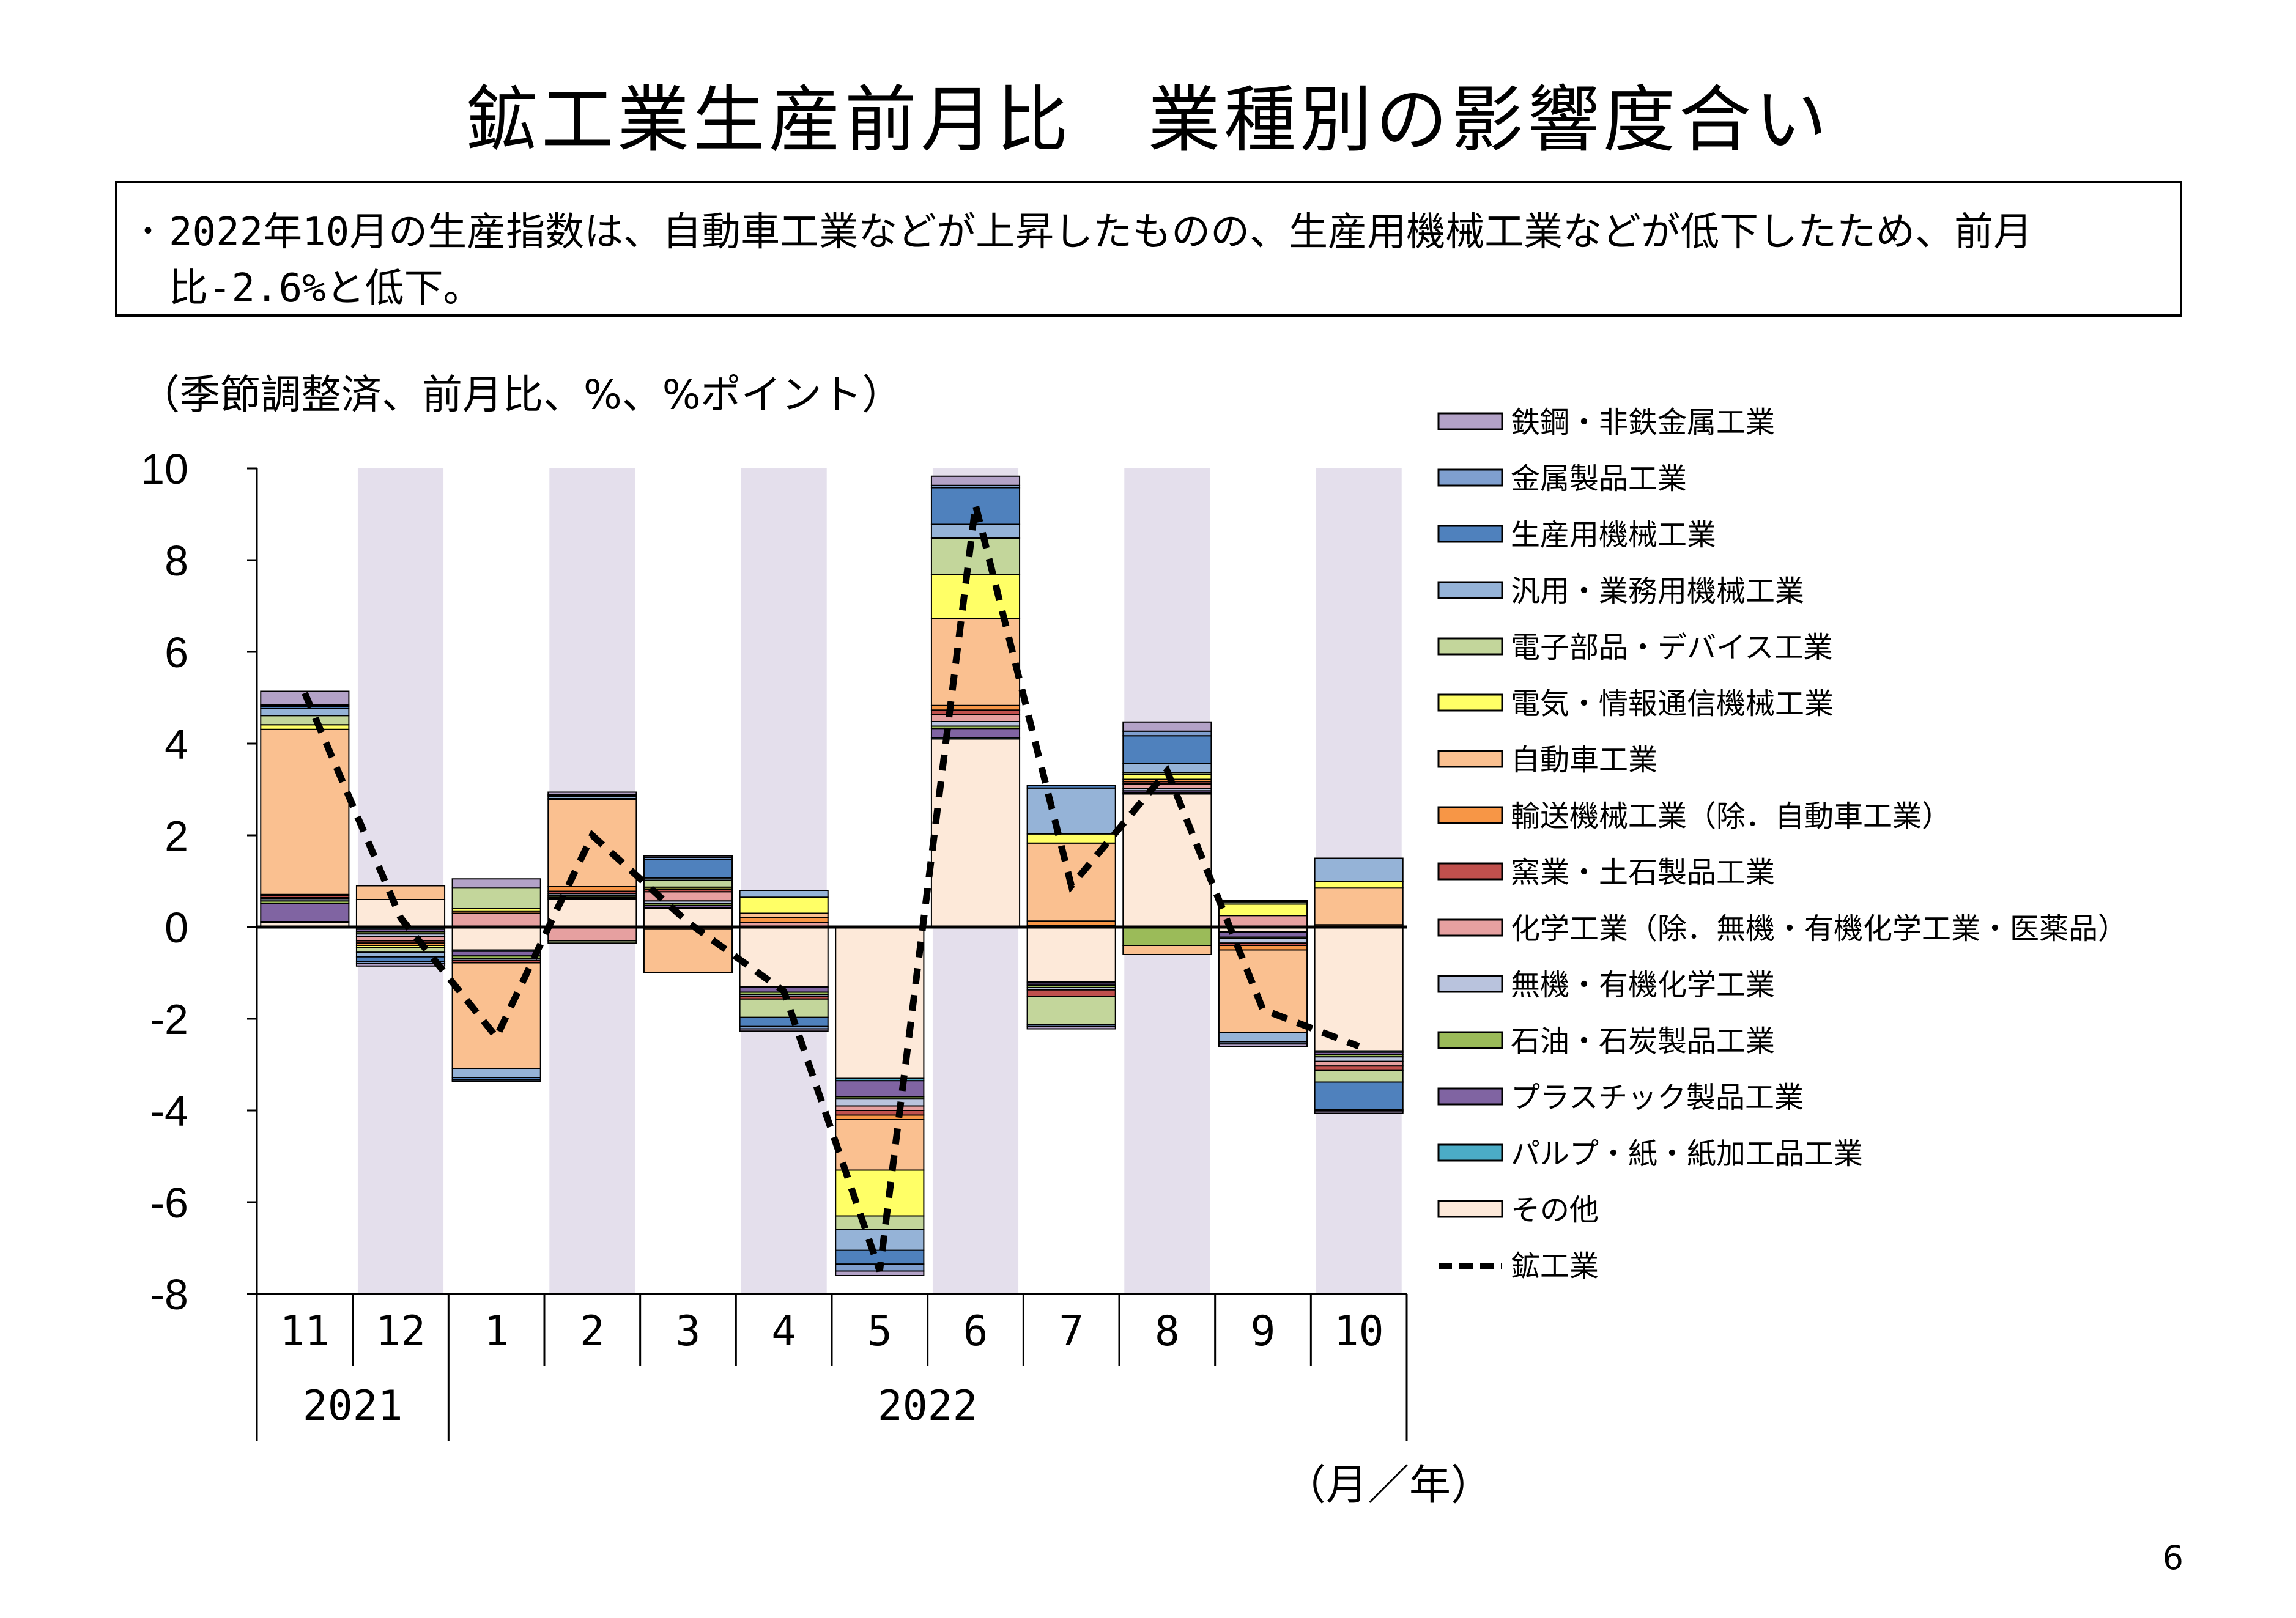  What do you see at coordinates (1643, 1041) in the screenshot?
I see `legend-label: 石油・石炭製品工業` at bounding box center [1643, 1041].